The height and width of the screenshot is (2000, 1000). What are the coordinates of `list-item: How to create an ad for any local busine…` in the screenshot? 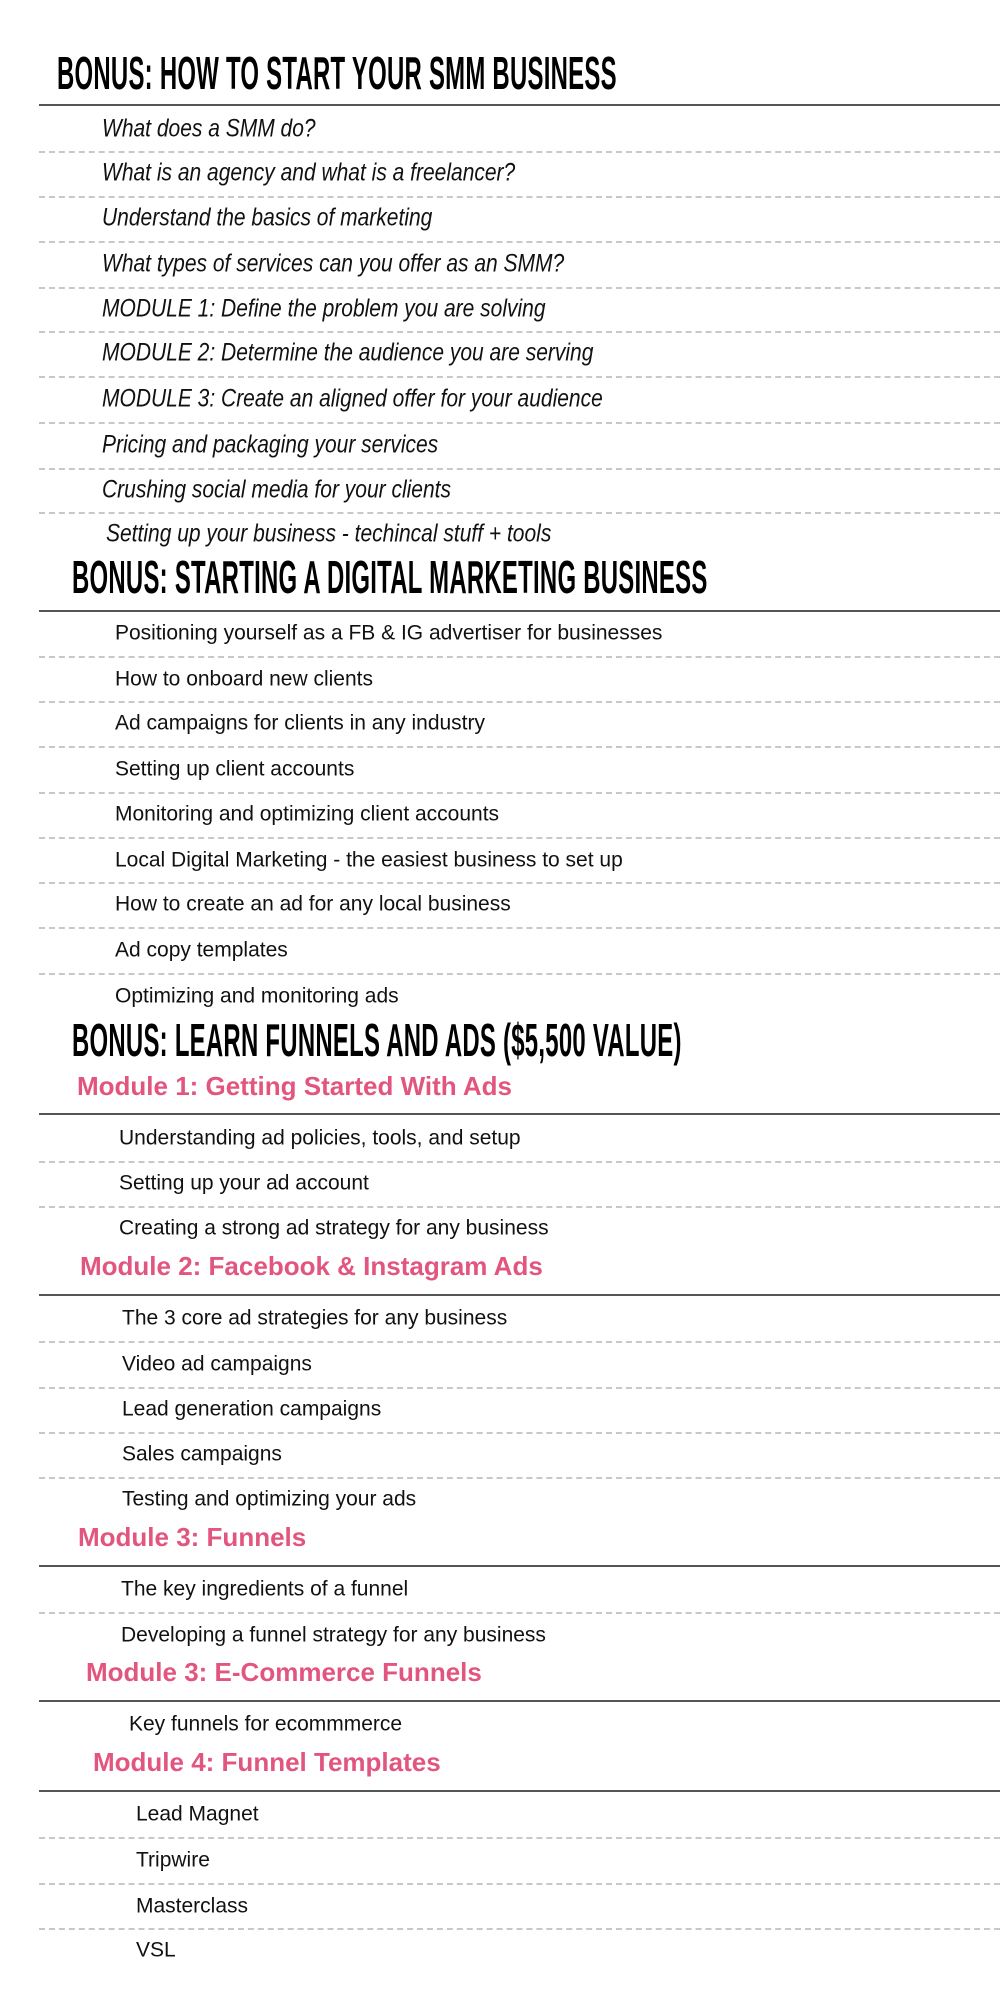 It's located at (313, 904).